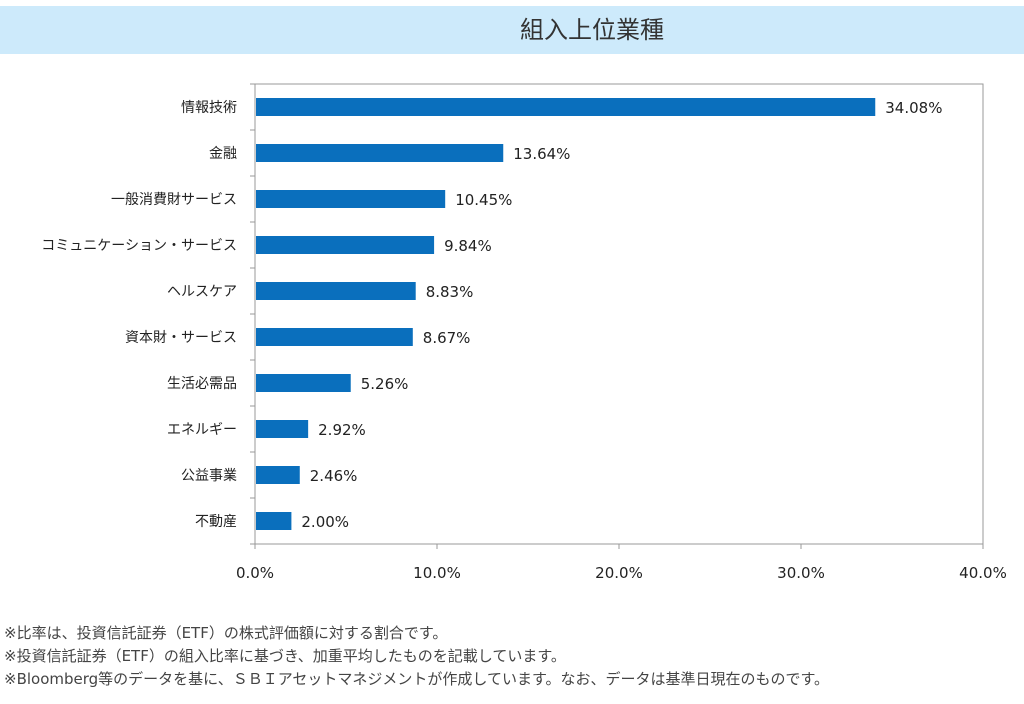  What do you see at coordinates (801, 573) in the screenshot?
I see `x-tick-label: 30.0%` at bounding box center [801, 573].